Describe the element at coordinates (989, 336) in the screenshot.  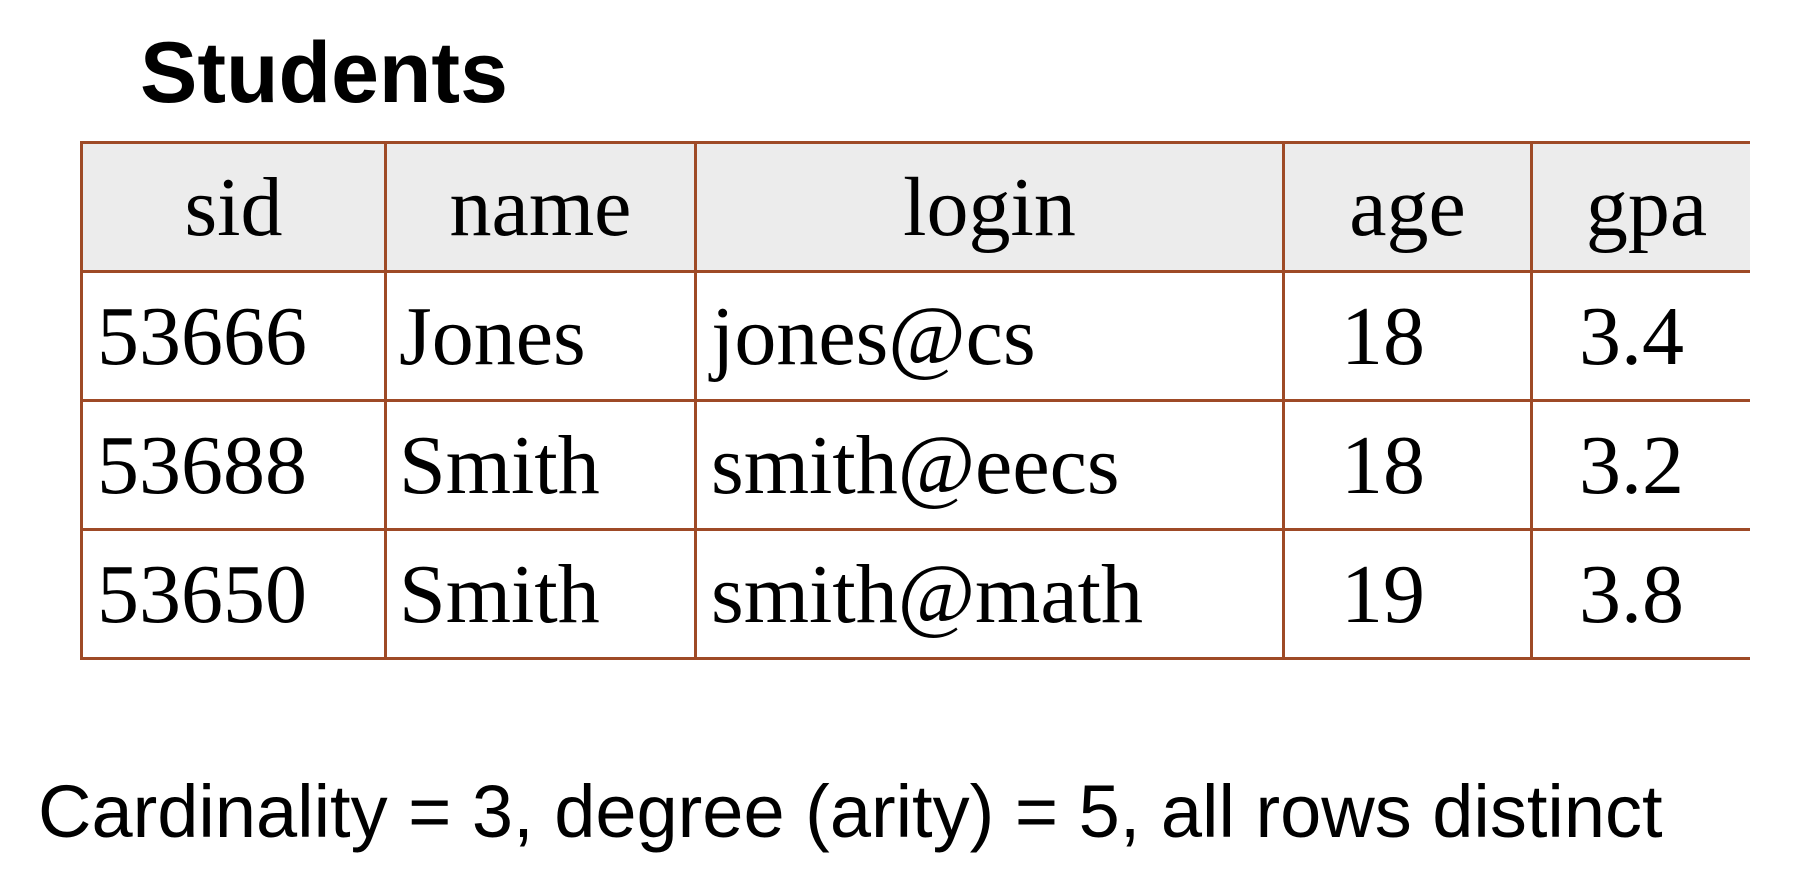
I see `cell-login: jones@cs` at that location.